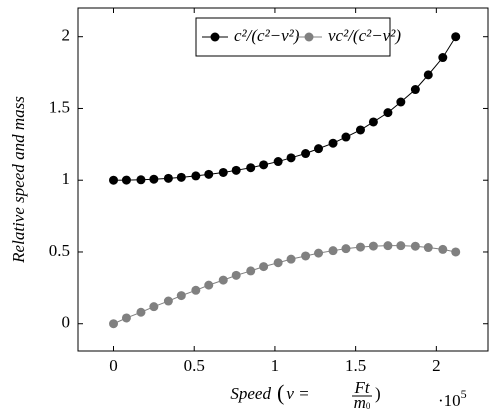 The height and width of the screenshot is (417, 490). What do you see at coordinates (66, 35) in the screenshot?
I see `y-tick-label: 2` at bounding box center [66, 35].